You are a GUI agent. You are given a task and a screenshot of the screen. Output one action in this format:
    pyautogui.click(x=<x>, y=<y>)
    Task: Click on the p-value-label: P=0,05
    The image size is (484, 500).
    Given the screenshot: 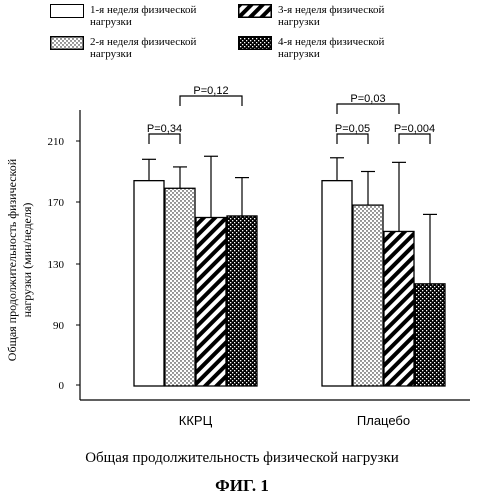 What is the action you would take?
    pyautogui.click(x=352, y=129)
    